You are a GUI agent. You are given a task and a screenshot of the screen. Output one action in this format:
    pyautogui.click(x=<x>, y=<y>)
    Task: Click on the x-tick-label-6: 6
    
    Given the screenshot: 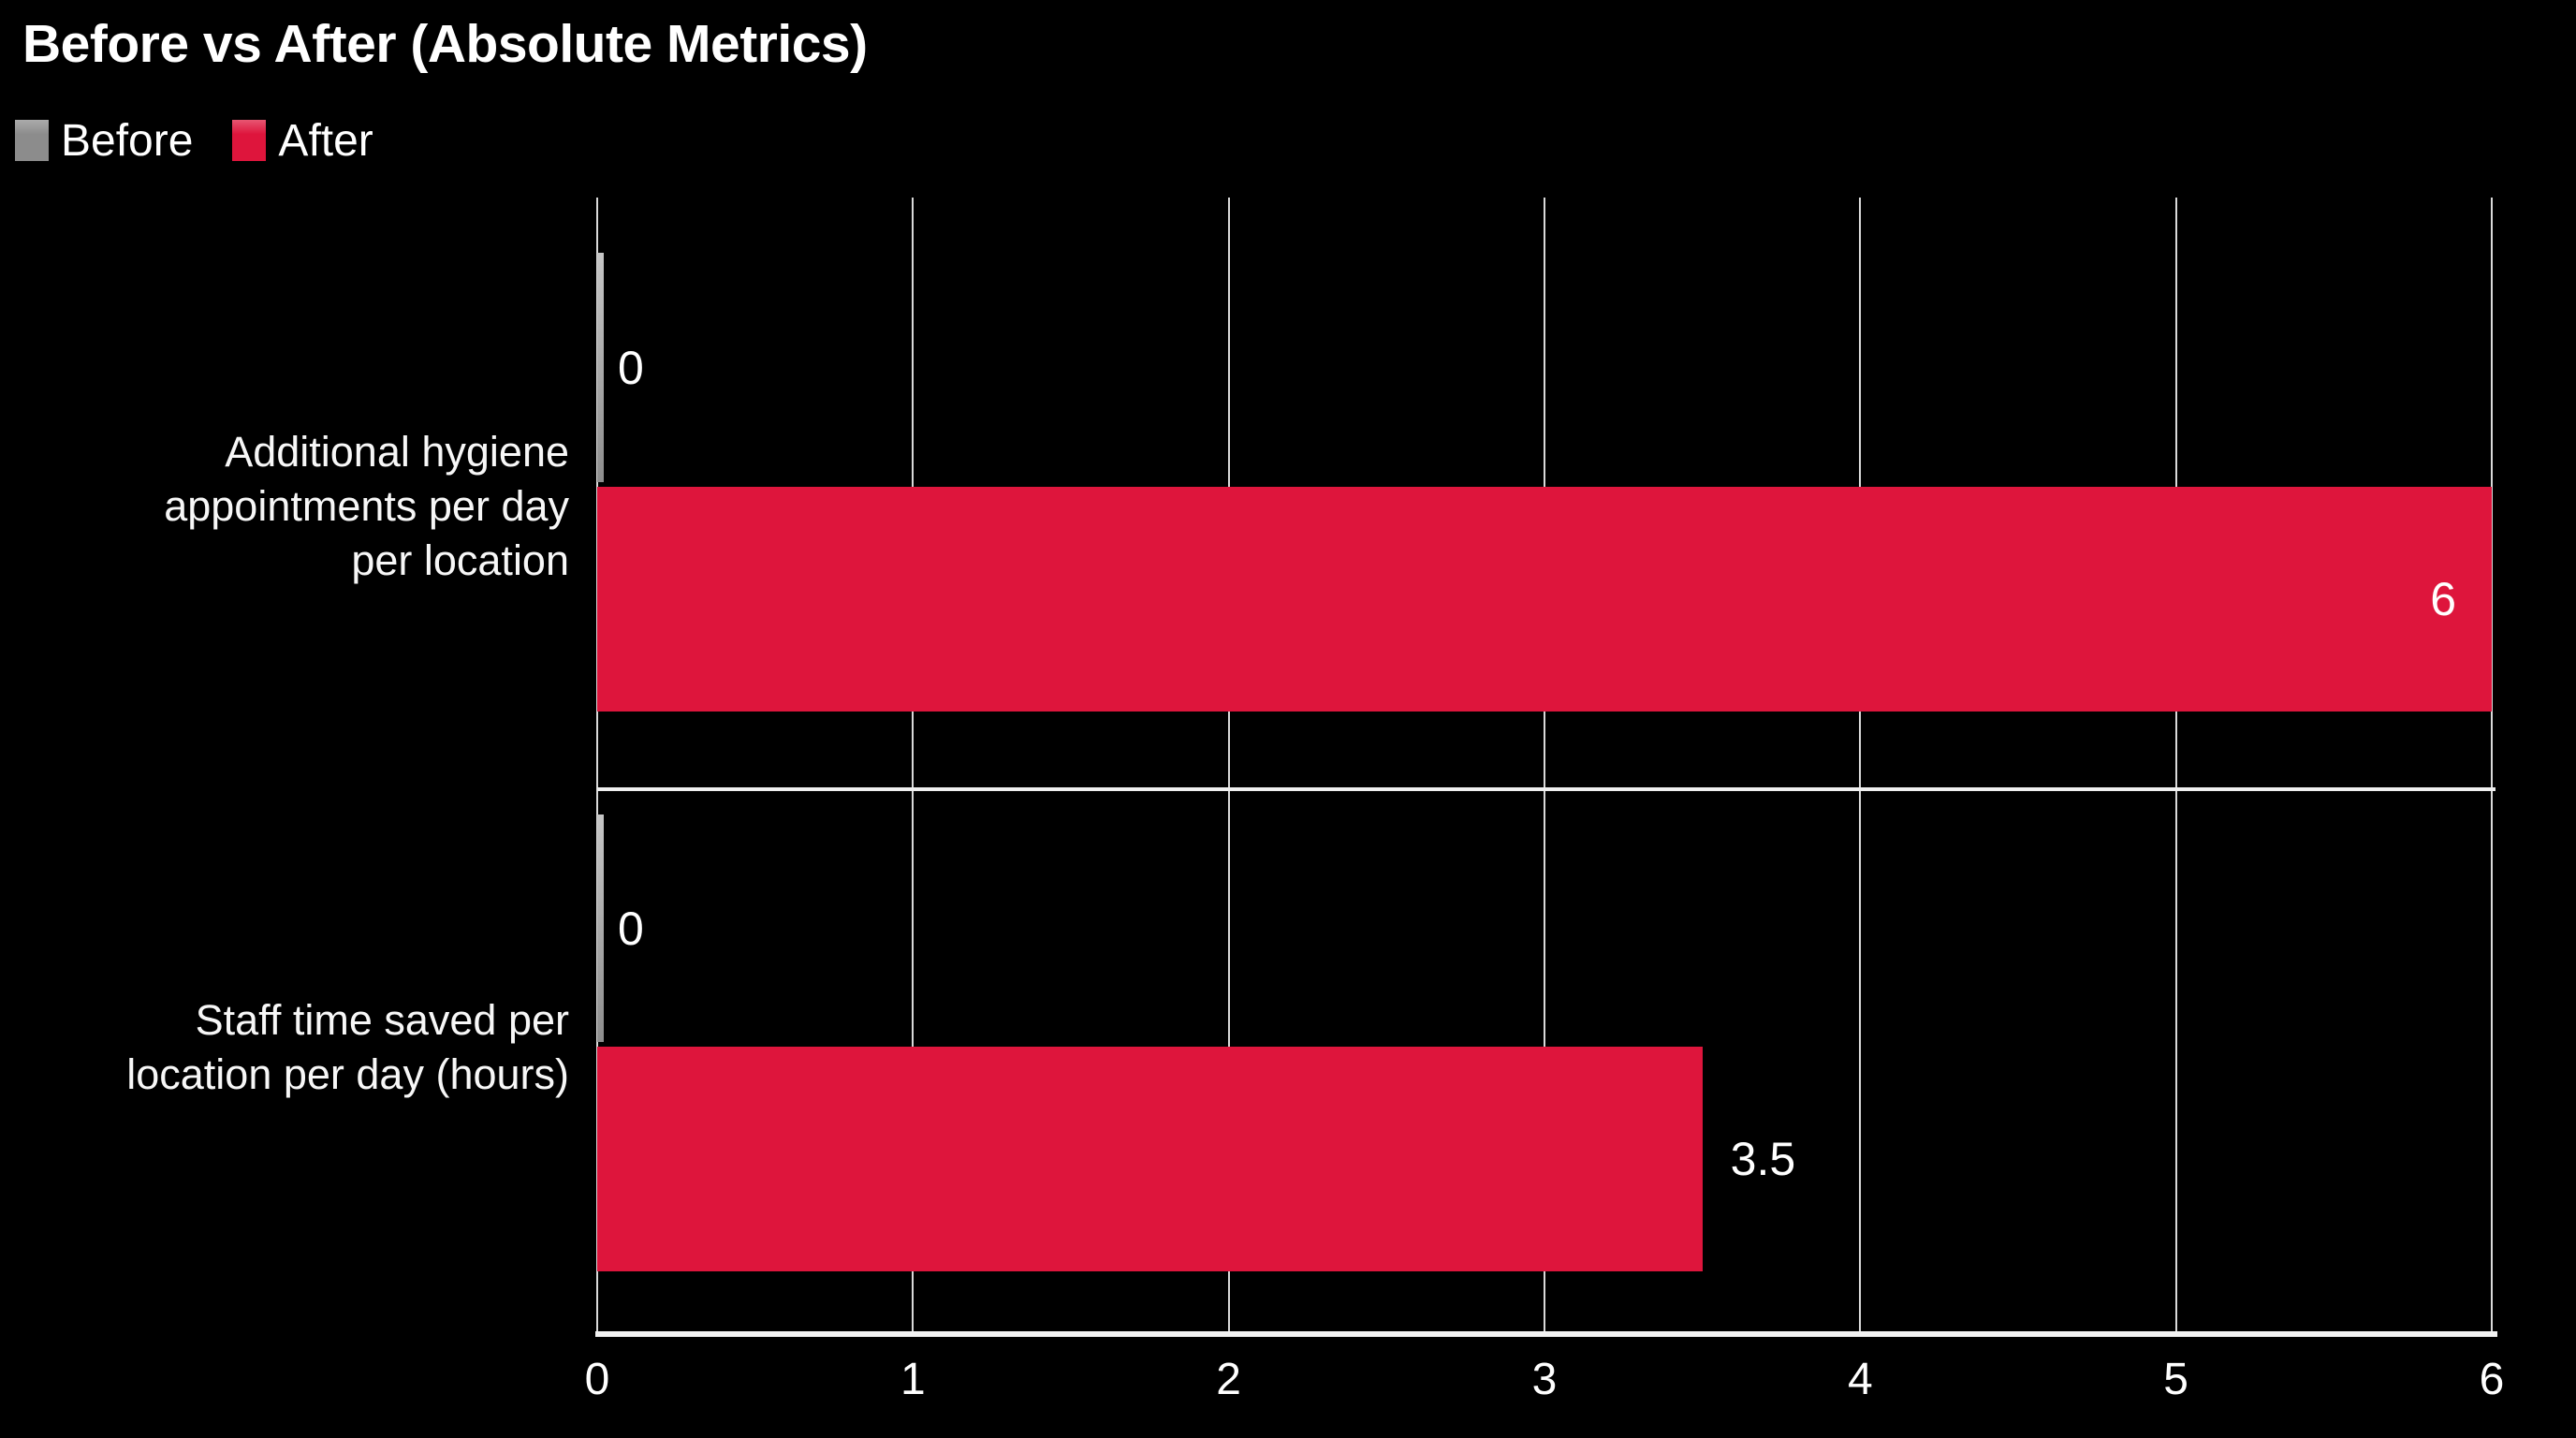 What is the action you would take?
    pyautogui.click(x=2492, y=1379)
    